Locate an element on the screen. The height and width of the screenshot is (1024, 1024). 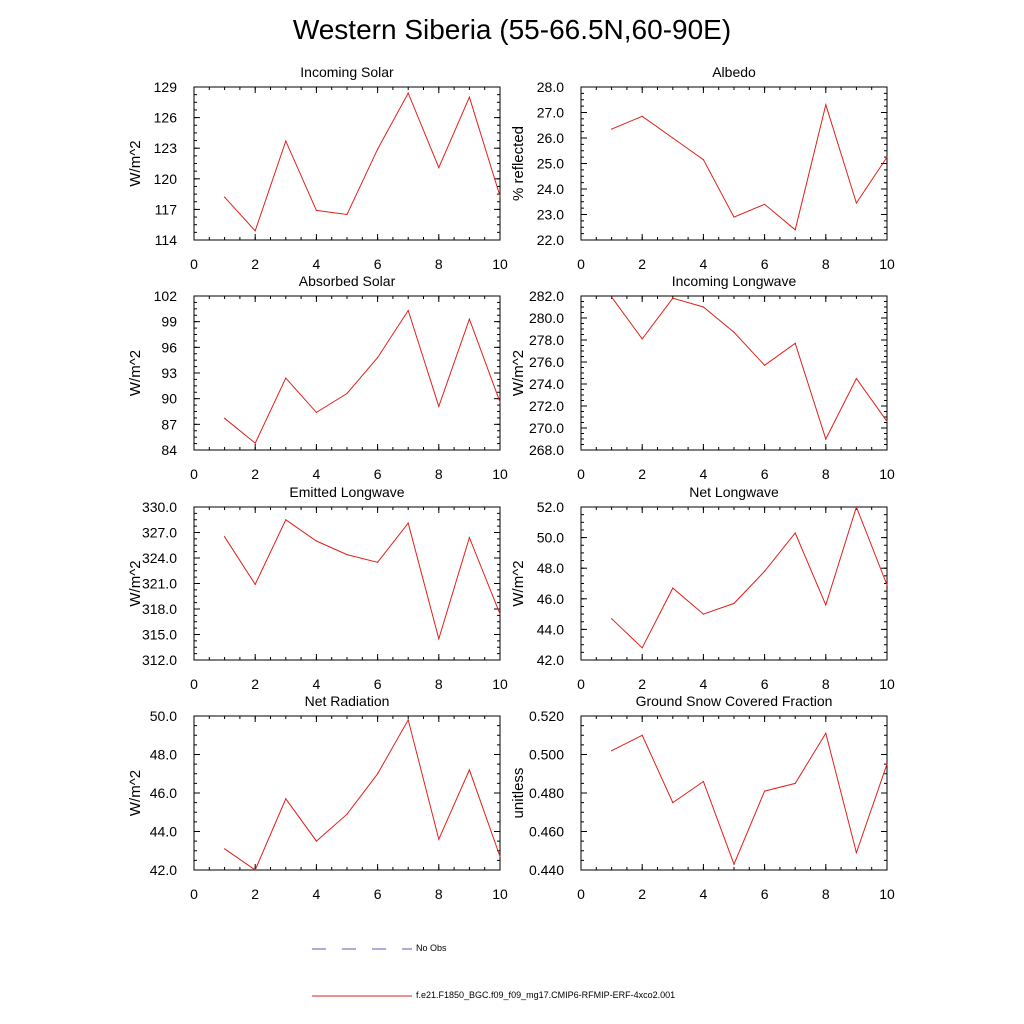
panel-title: Ground Snow Covered Fraction is located at coordinates (734, 701).